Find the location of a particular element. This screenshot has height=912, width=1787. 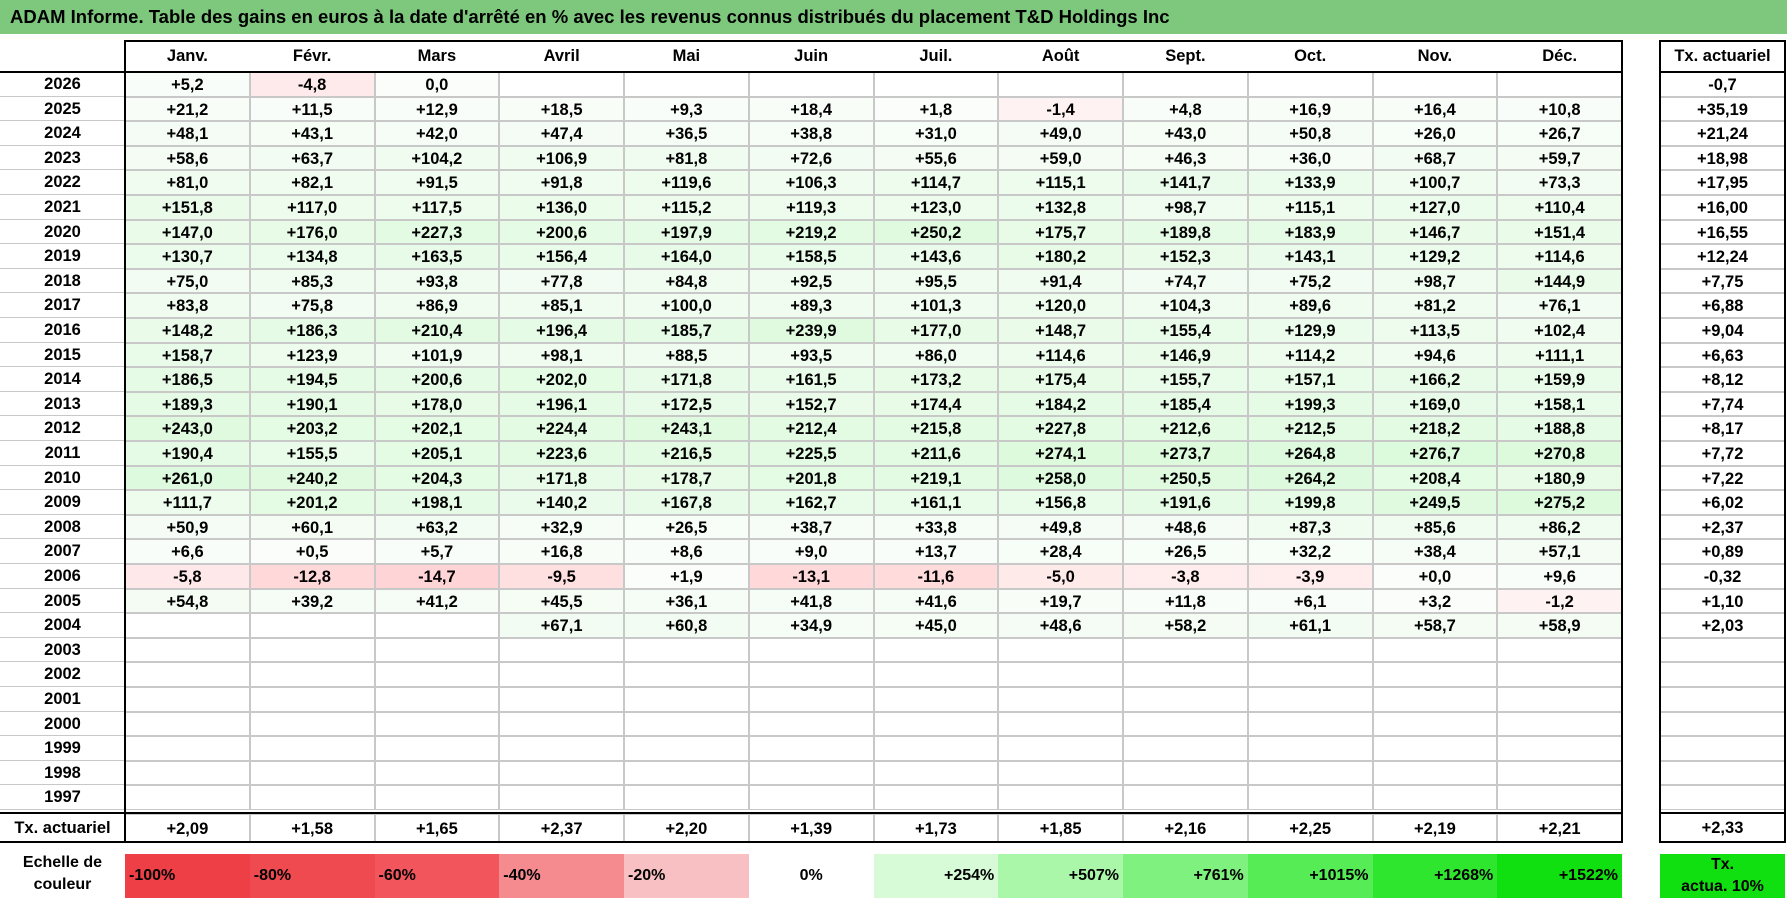

footer-cell: +2,21 is located at coordinates (1559, 828).